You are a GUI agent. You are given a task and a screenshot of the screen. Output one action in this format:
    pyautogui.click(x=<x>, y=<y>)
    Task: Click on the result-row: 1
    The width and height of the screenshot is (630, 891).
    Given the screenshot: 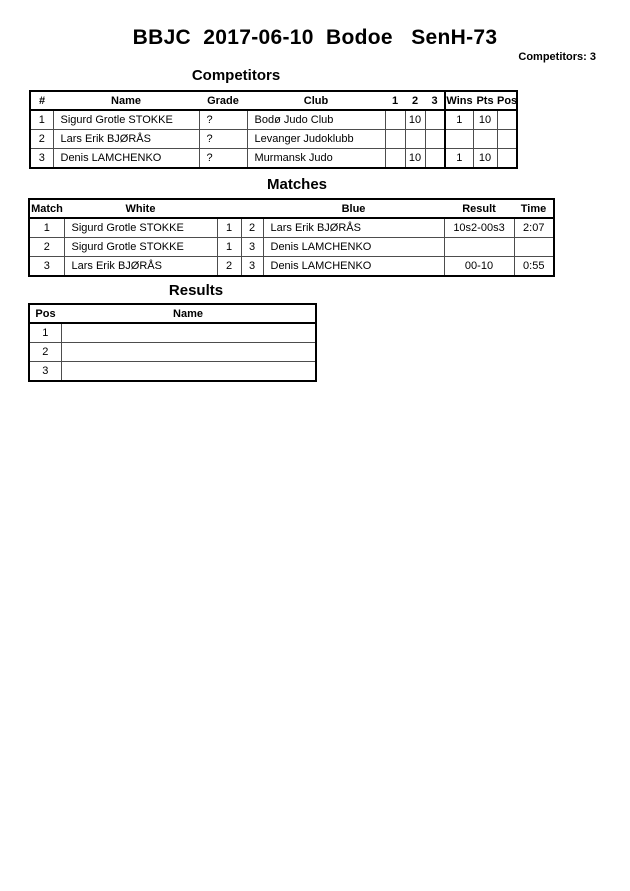 What is the action you would take?
    pyautogui.click(x=172, y=332)
    